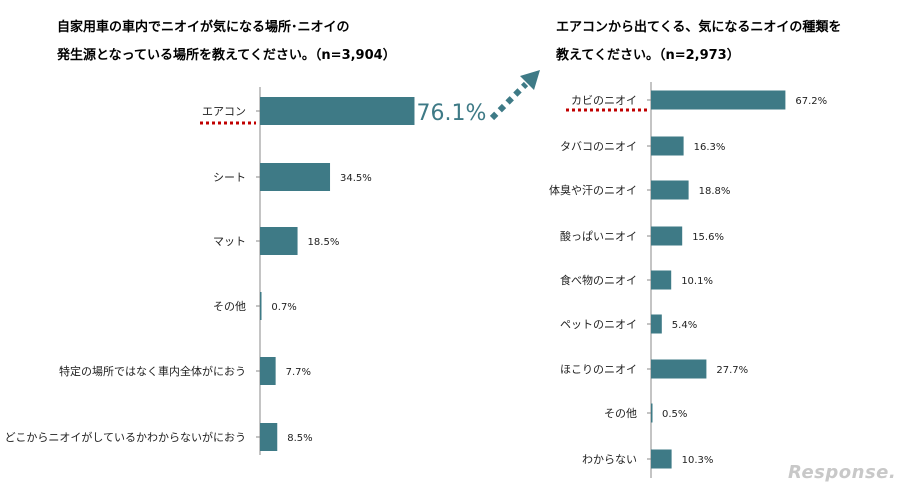  I want to click on left-value-label: 34.5%, so click(356, 178).